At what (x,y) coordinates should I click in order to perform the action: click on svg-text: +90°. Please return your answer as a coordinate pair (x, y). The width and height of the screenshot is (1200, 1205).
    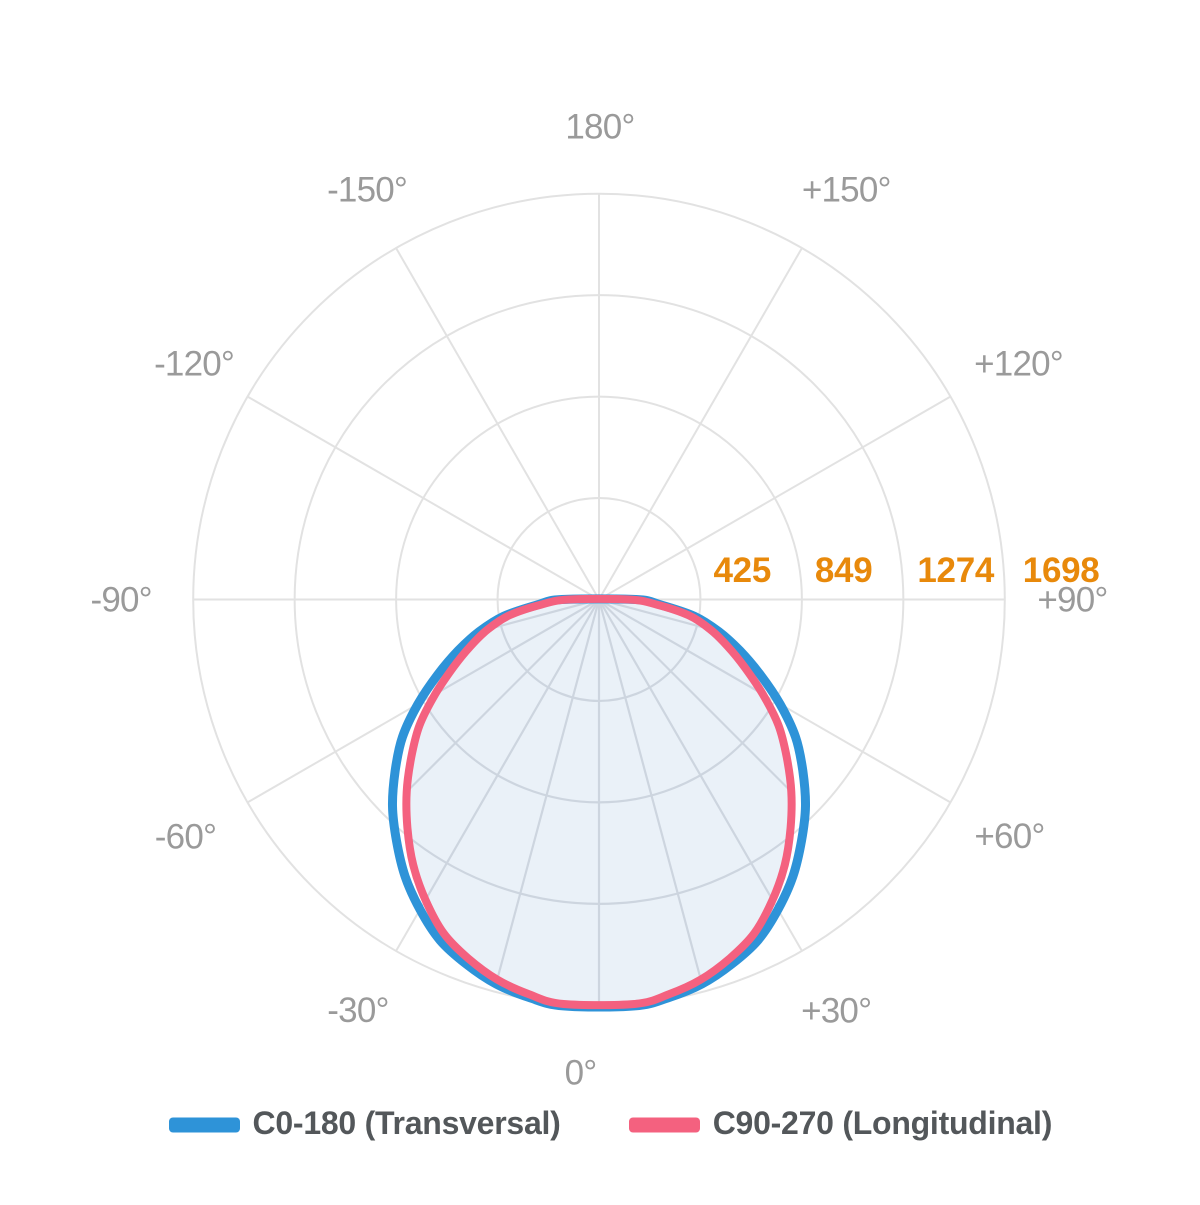
    Looking at the image, I should click on (1072, 600).